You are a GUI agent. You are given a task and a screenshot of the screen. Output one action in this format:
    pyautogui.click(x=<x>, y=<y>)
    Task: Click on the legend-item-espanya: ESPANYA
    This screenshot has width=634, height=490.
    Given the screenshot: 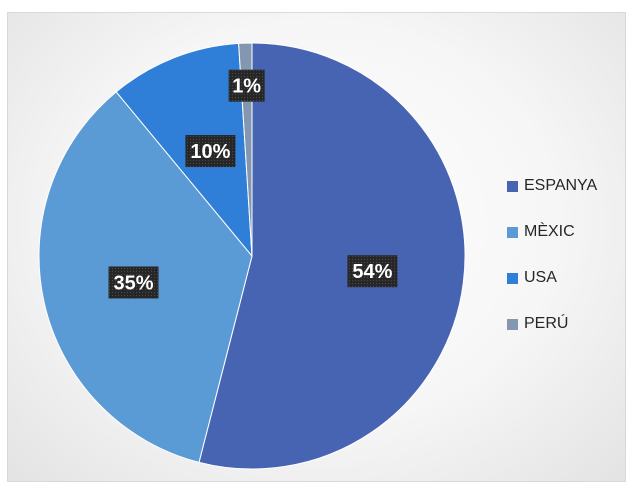 What is the action you would take?
    pyautogui.click(x=552, y=186)
    